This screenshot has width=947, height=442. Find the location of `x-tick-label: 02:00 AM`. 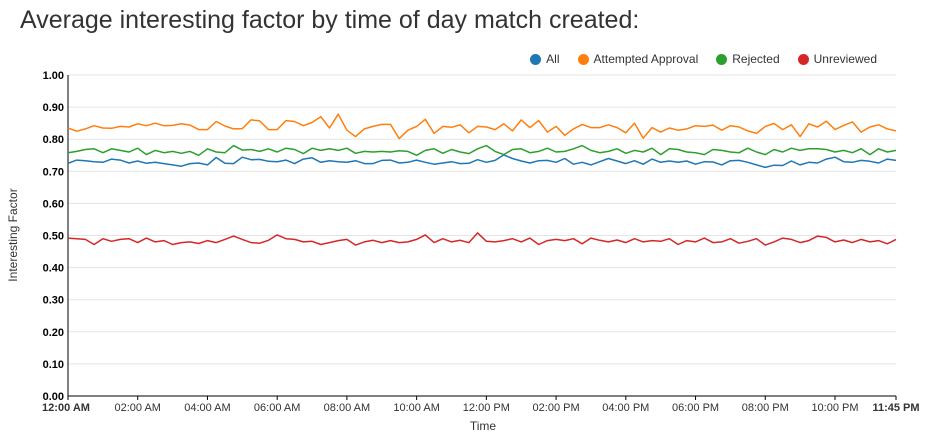

x-tick-label: 02:00 AM is located at coordinates (137, 408).